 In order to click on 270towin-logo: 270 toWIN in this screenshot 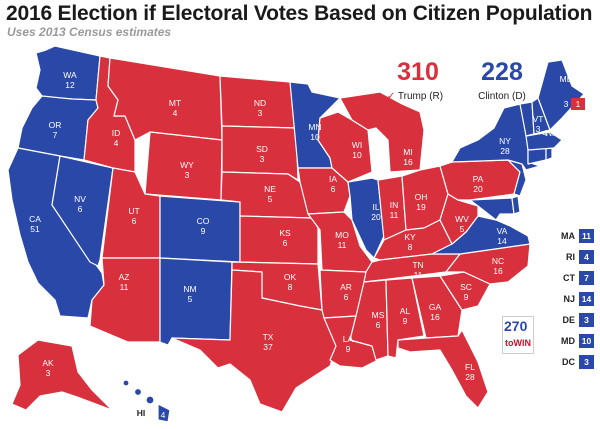, I will do `click(518, 335)`.